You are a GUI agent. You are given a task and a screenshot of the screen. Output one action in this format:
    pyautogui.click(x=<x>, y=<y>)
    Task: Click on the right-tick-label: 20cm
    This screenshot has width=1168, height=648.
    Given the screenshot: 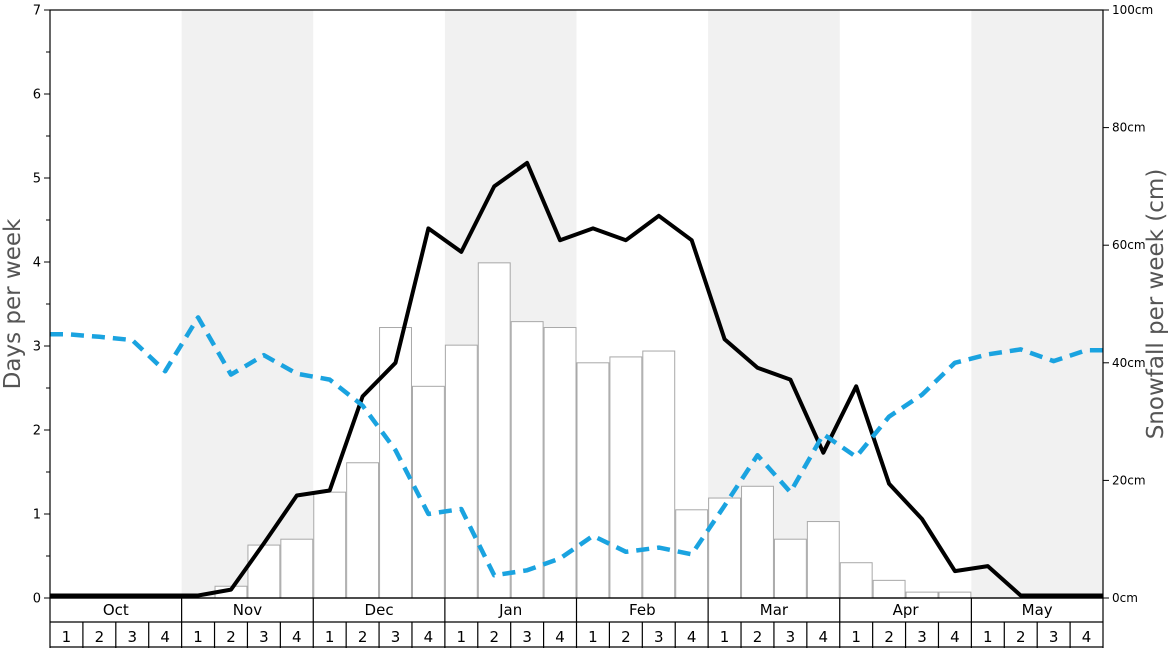 What is the action you would take?
    pyautogui.click(x=1129, y=480)
    